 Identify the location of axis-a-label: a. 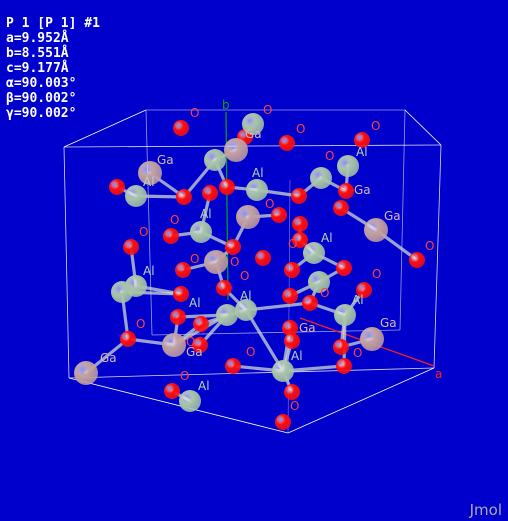
(438, 374).